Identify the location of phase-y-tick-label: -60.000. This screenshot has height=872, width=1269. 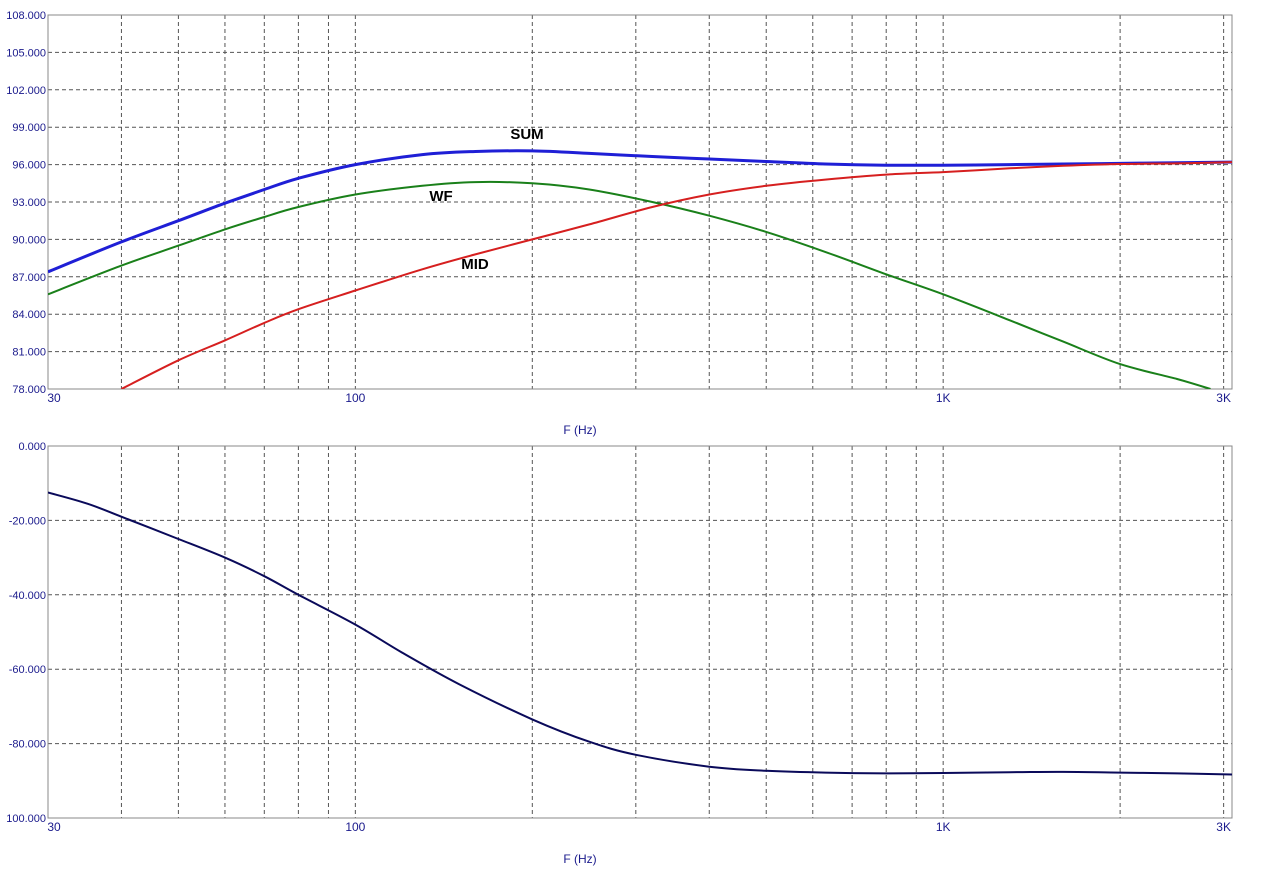
(27, 670).